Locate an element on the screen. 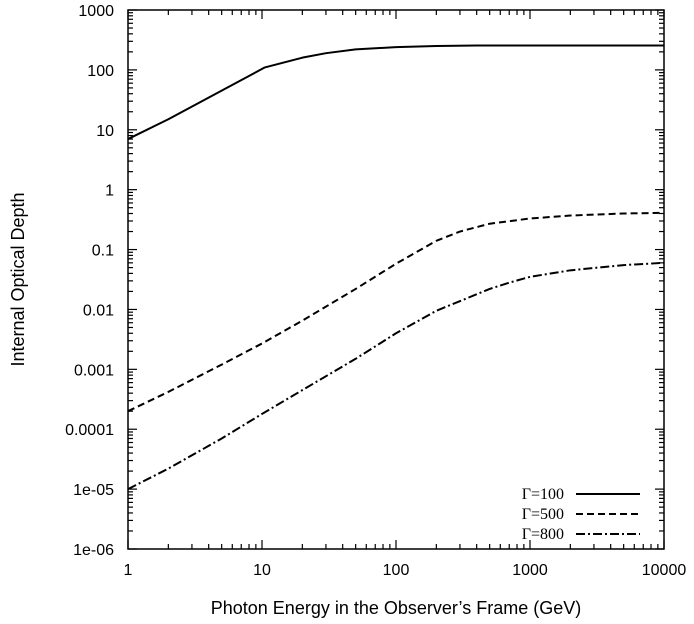 This screenshot has height=624, width=694. x-tick-label: 10 is located at coordinates (262, 570).